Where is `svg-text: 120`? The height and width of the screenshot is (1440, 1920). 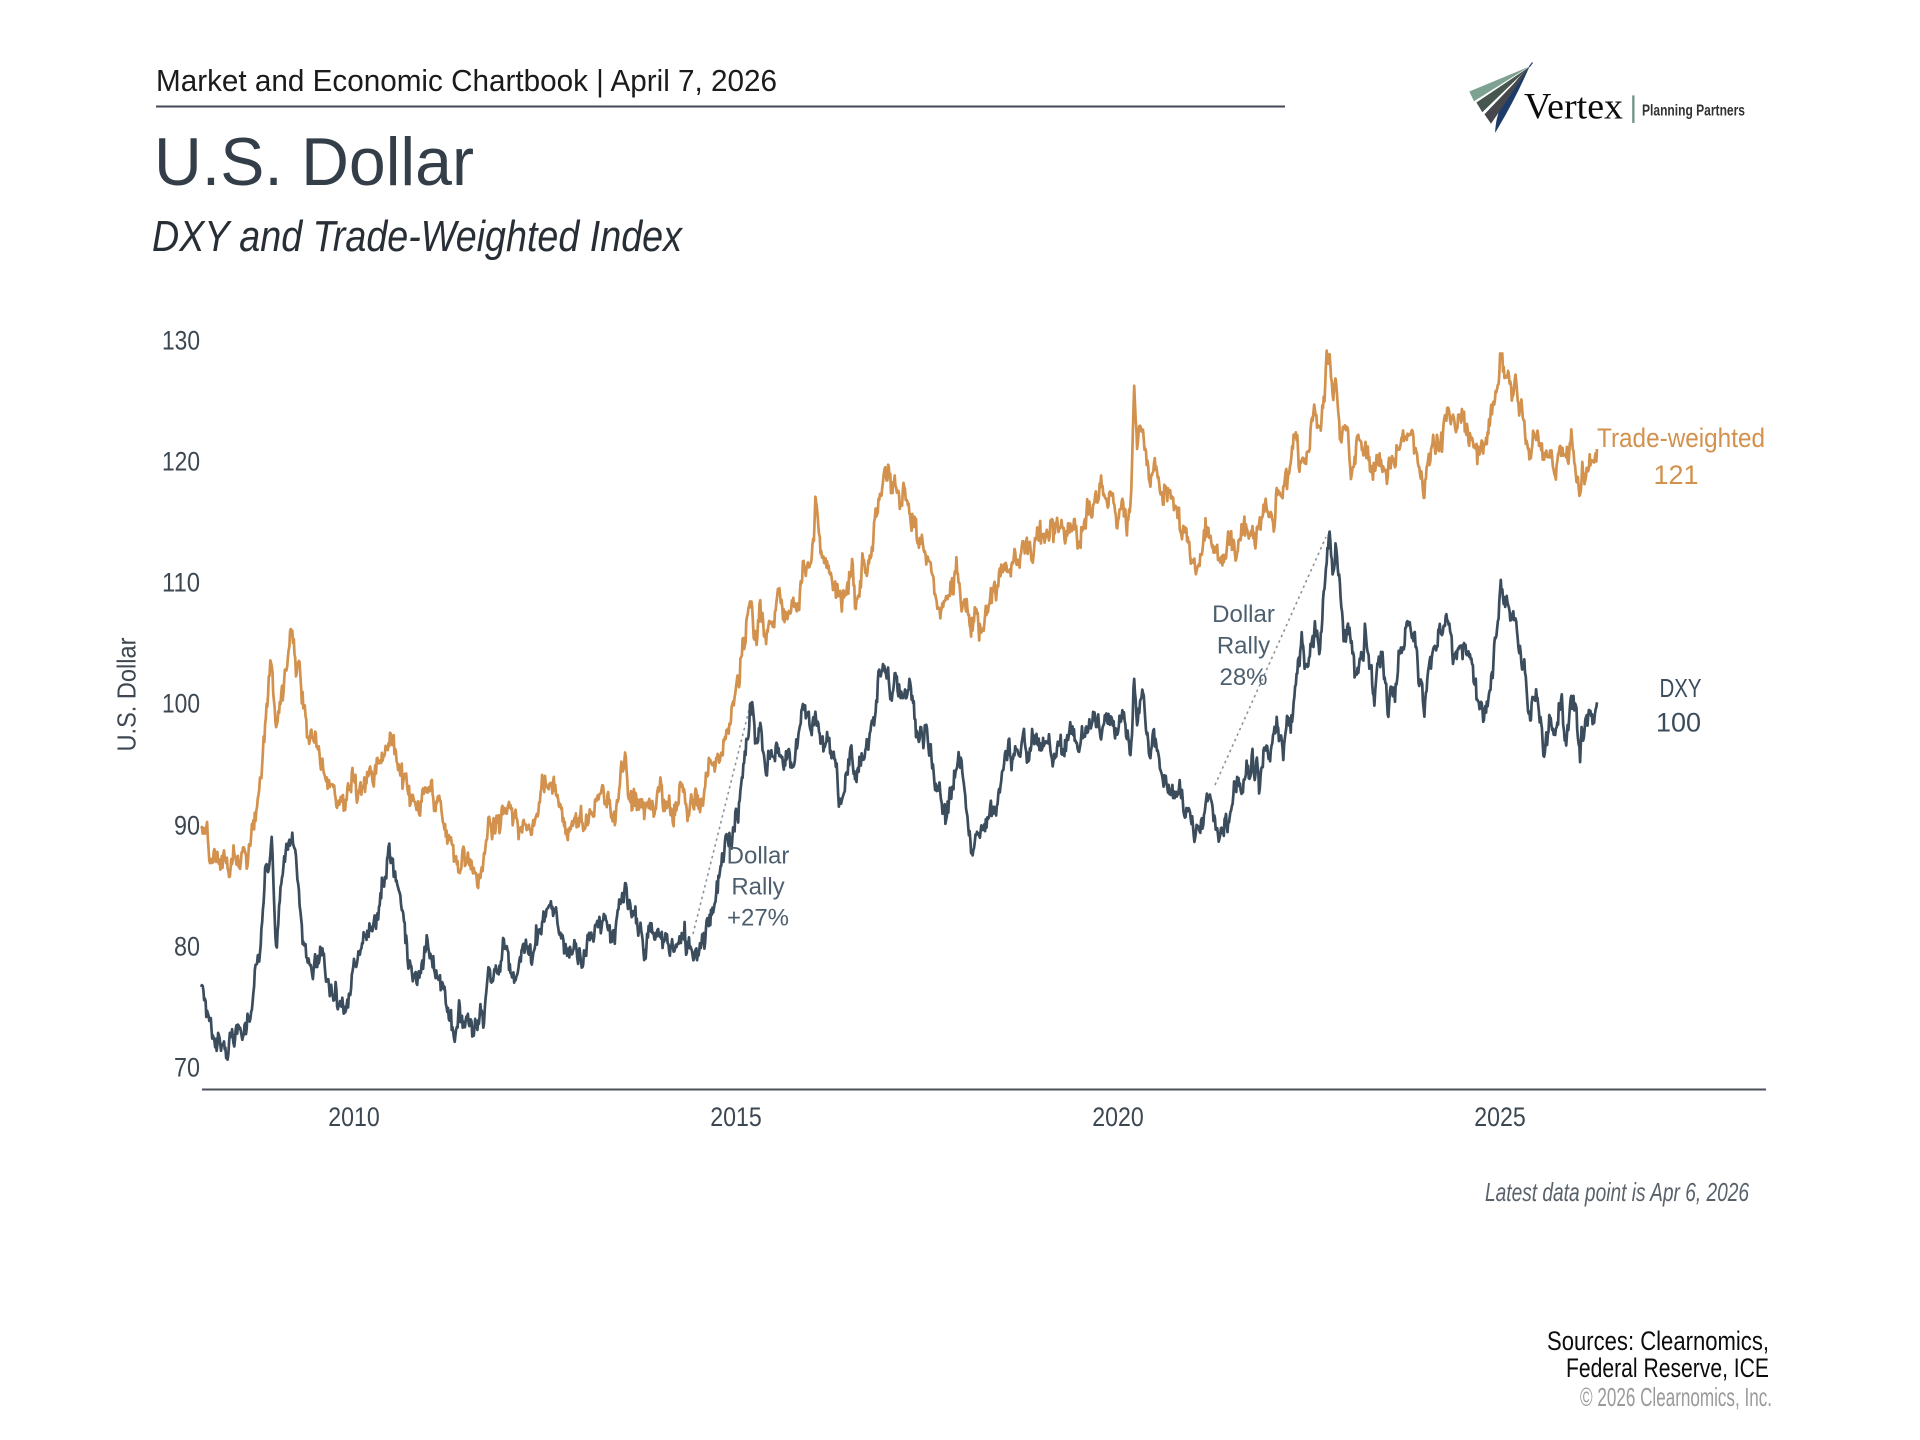 svg-text: 120 is located at coordinates (181, 462).